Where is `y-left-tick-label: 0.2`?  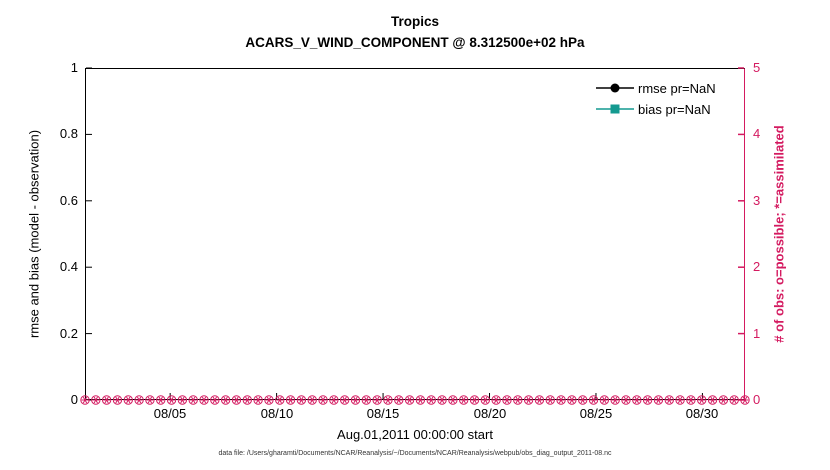 y-left-tick-label: 0.2 is located at coordinates (68, 333).